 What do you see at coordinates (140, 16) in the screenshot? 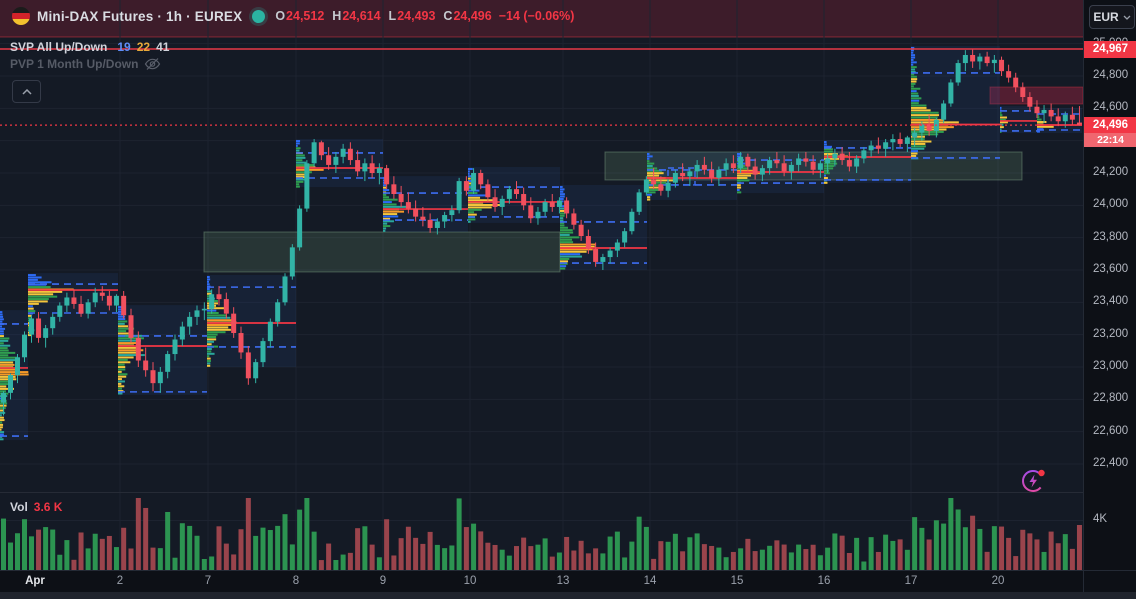
I see `symbol-title: Mini-DAX Futures · 1h · EUREX` at bounding box center [140, 16].